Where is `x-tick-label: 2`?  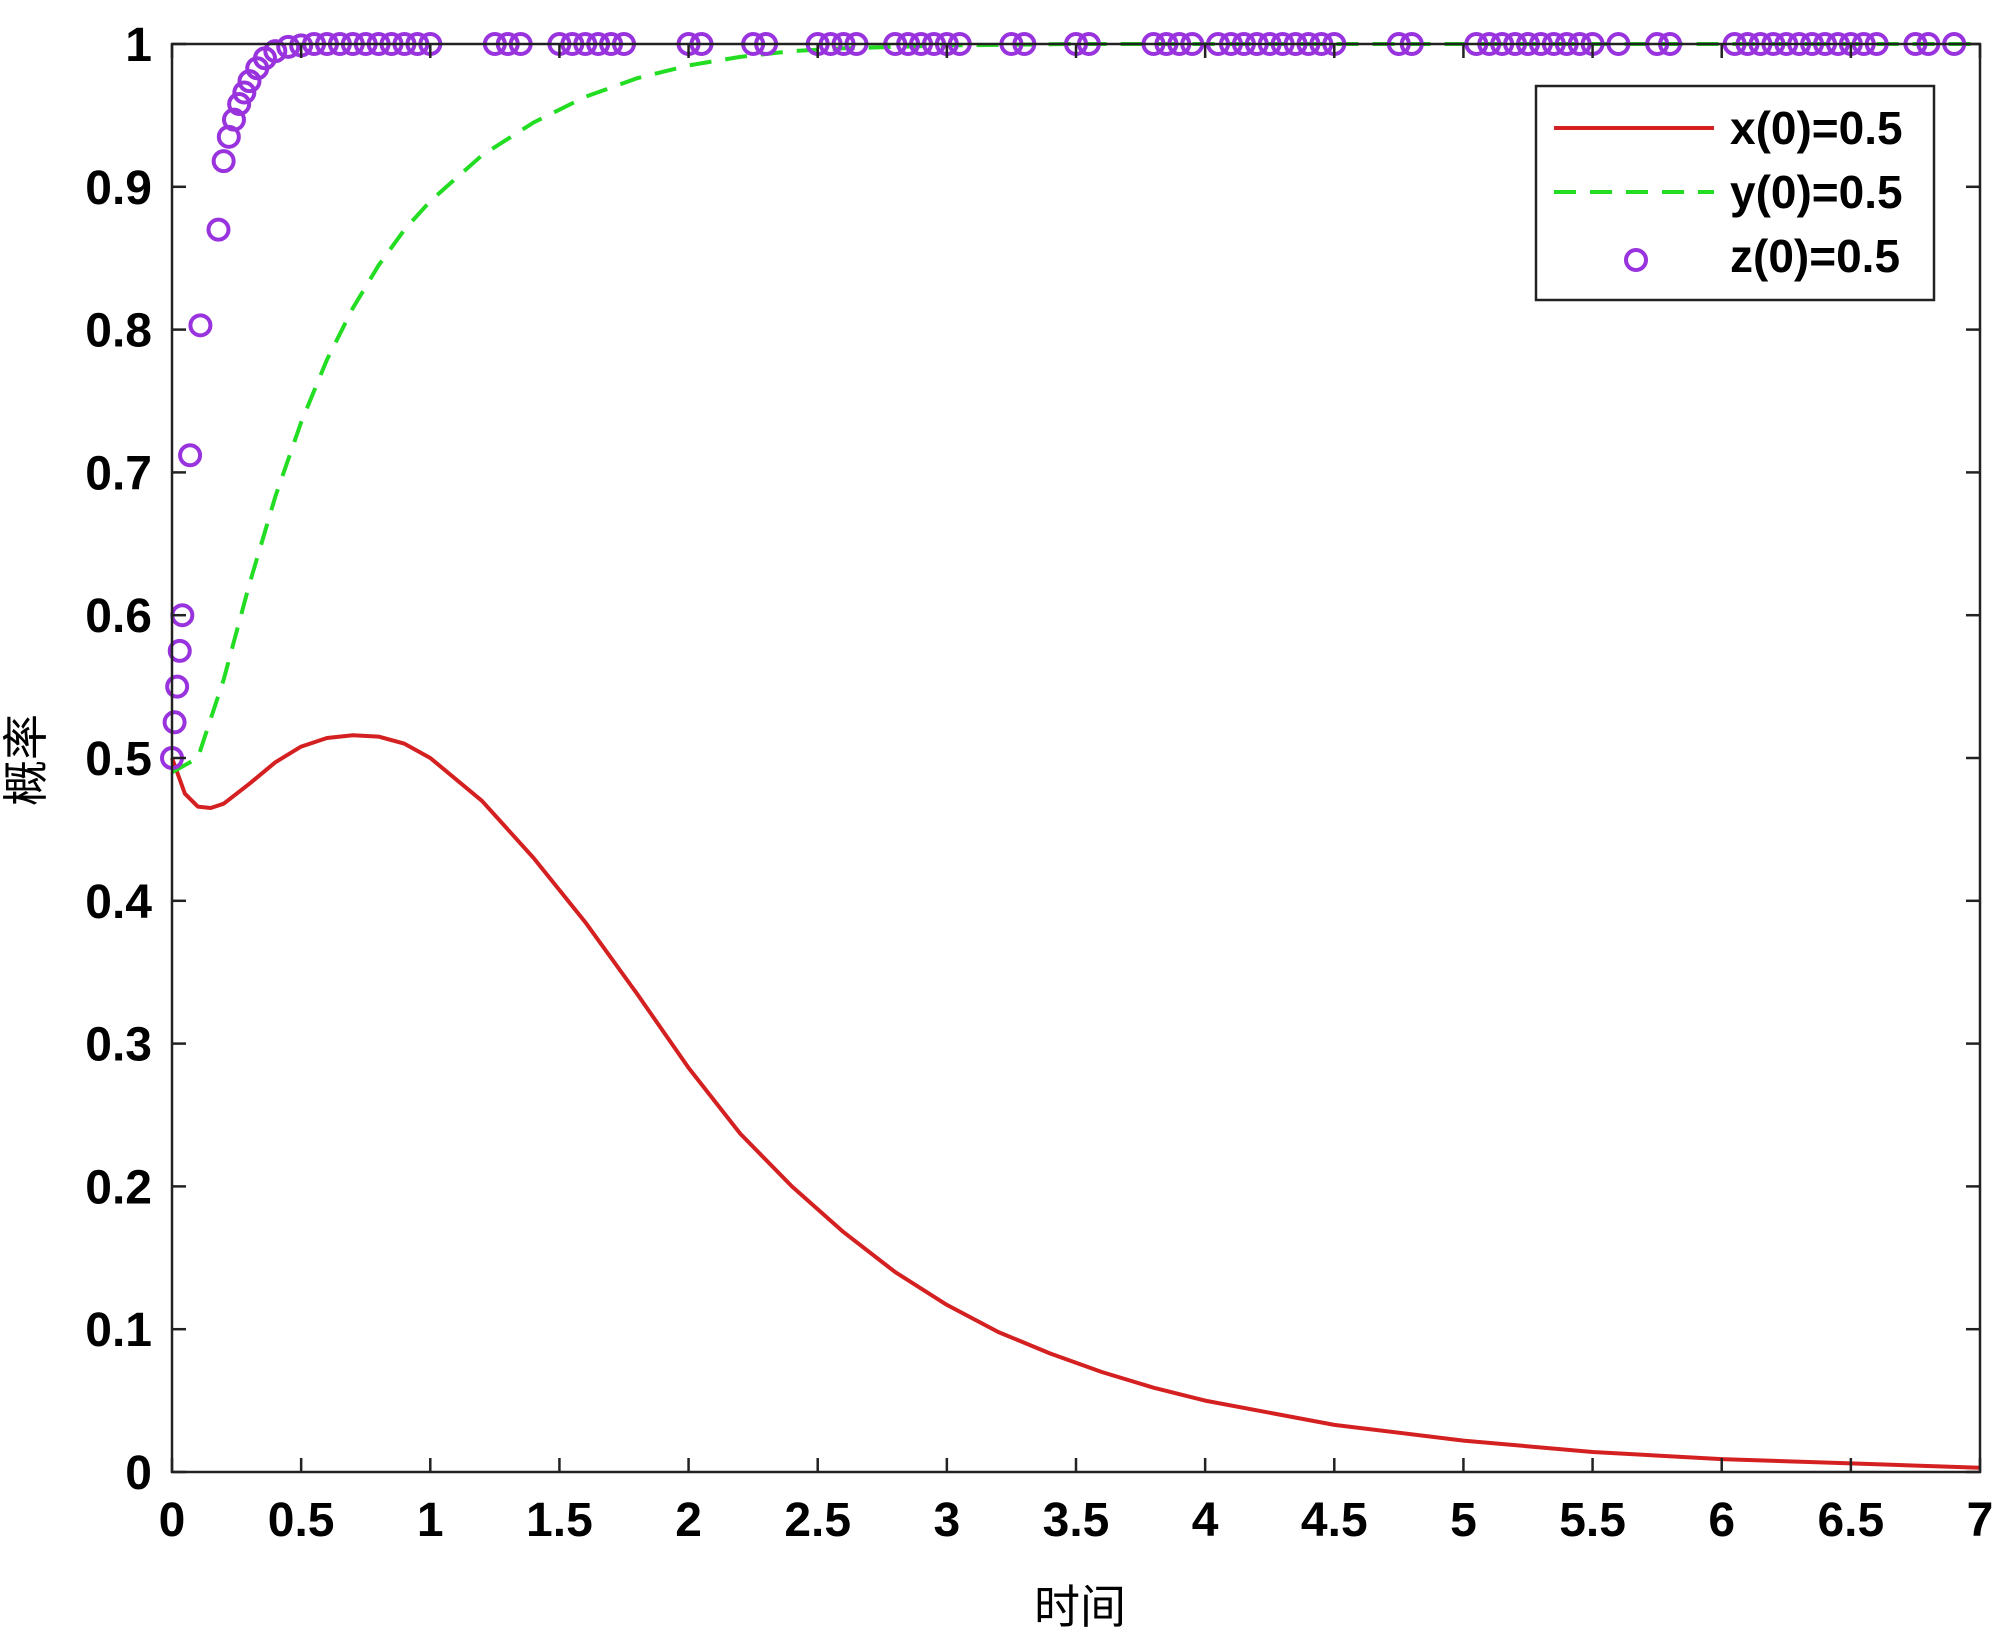
x-tick-label: 2 is located at coordinates (688, 1520).